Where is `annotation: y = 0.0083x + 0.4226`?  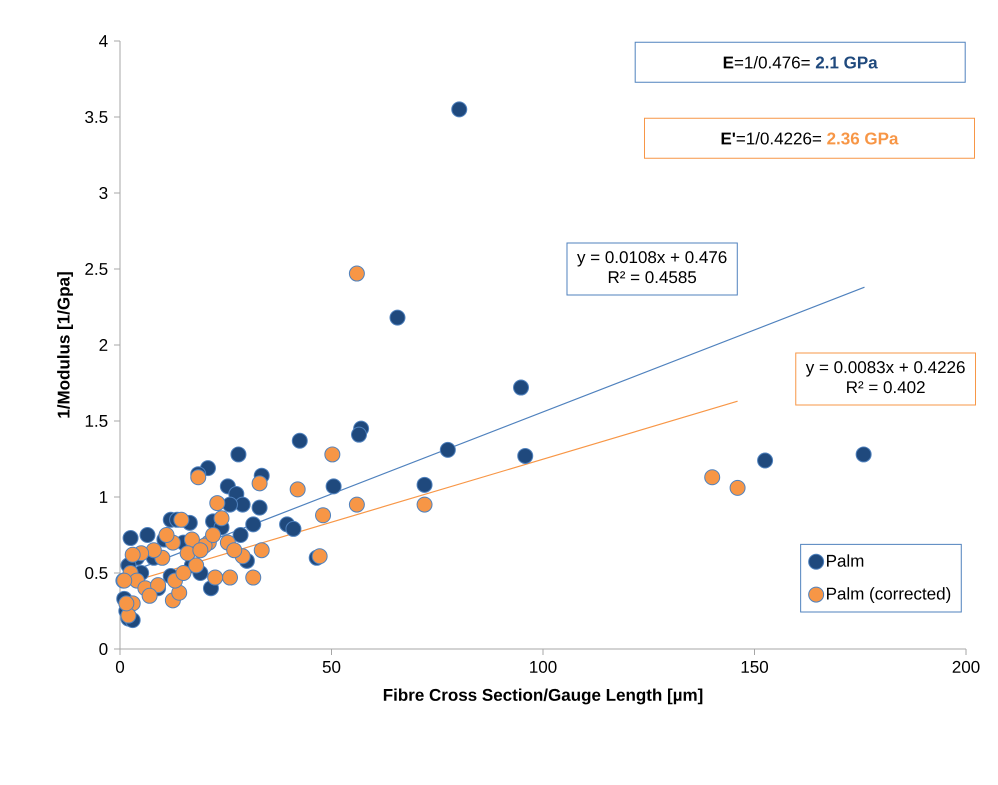 annotation: y = 0.0083x + 0.4226 is located at coordinates (885, 369).